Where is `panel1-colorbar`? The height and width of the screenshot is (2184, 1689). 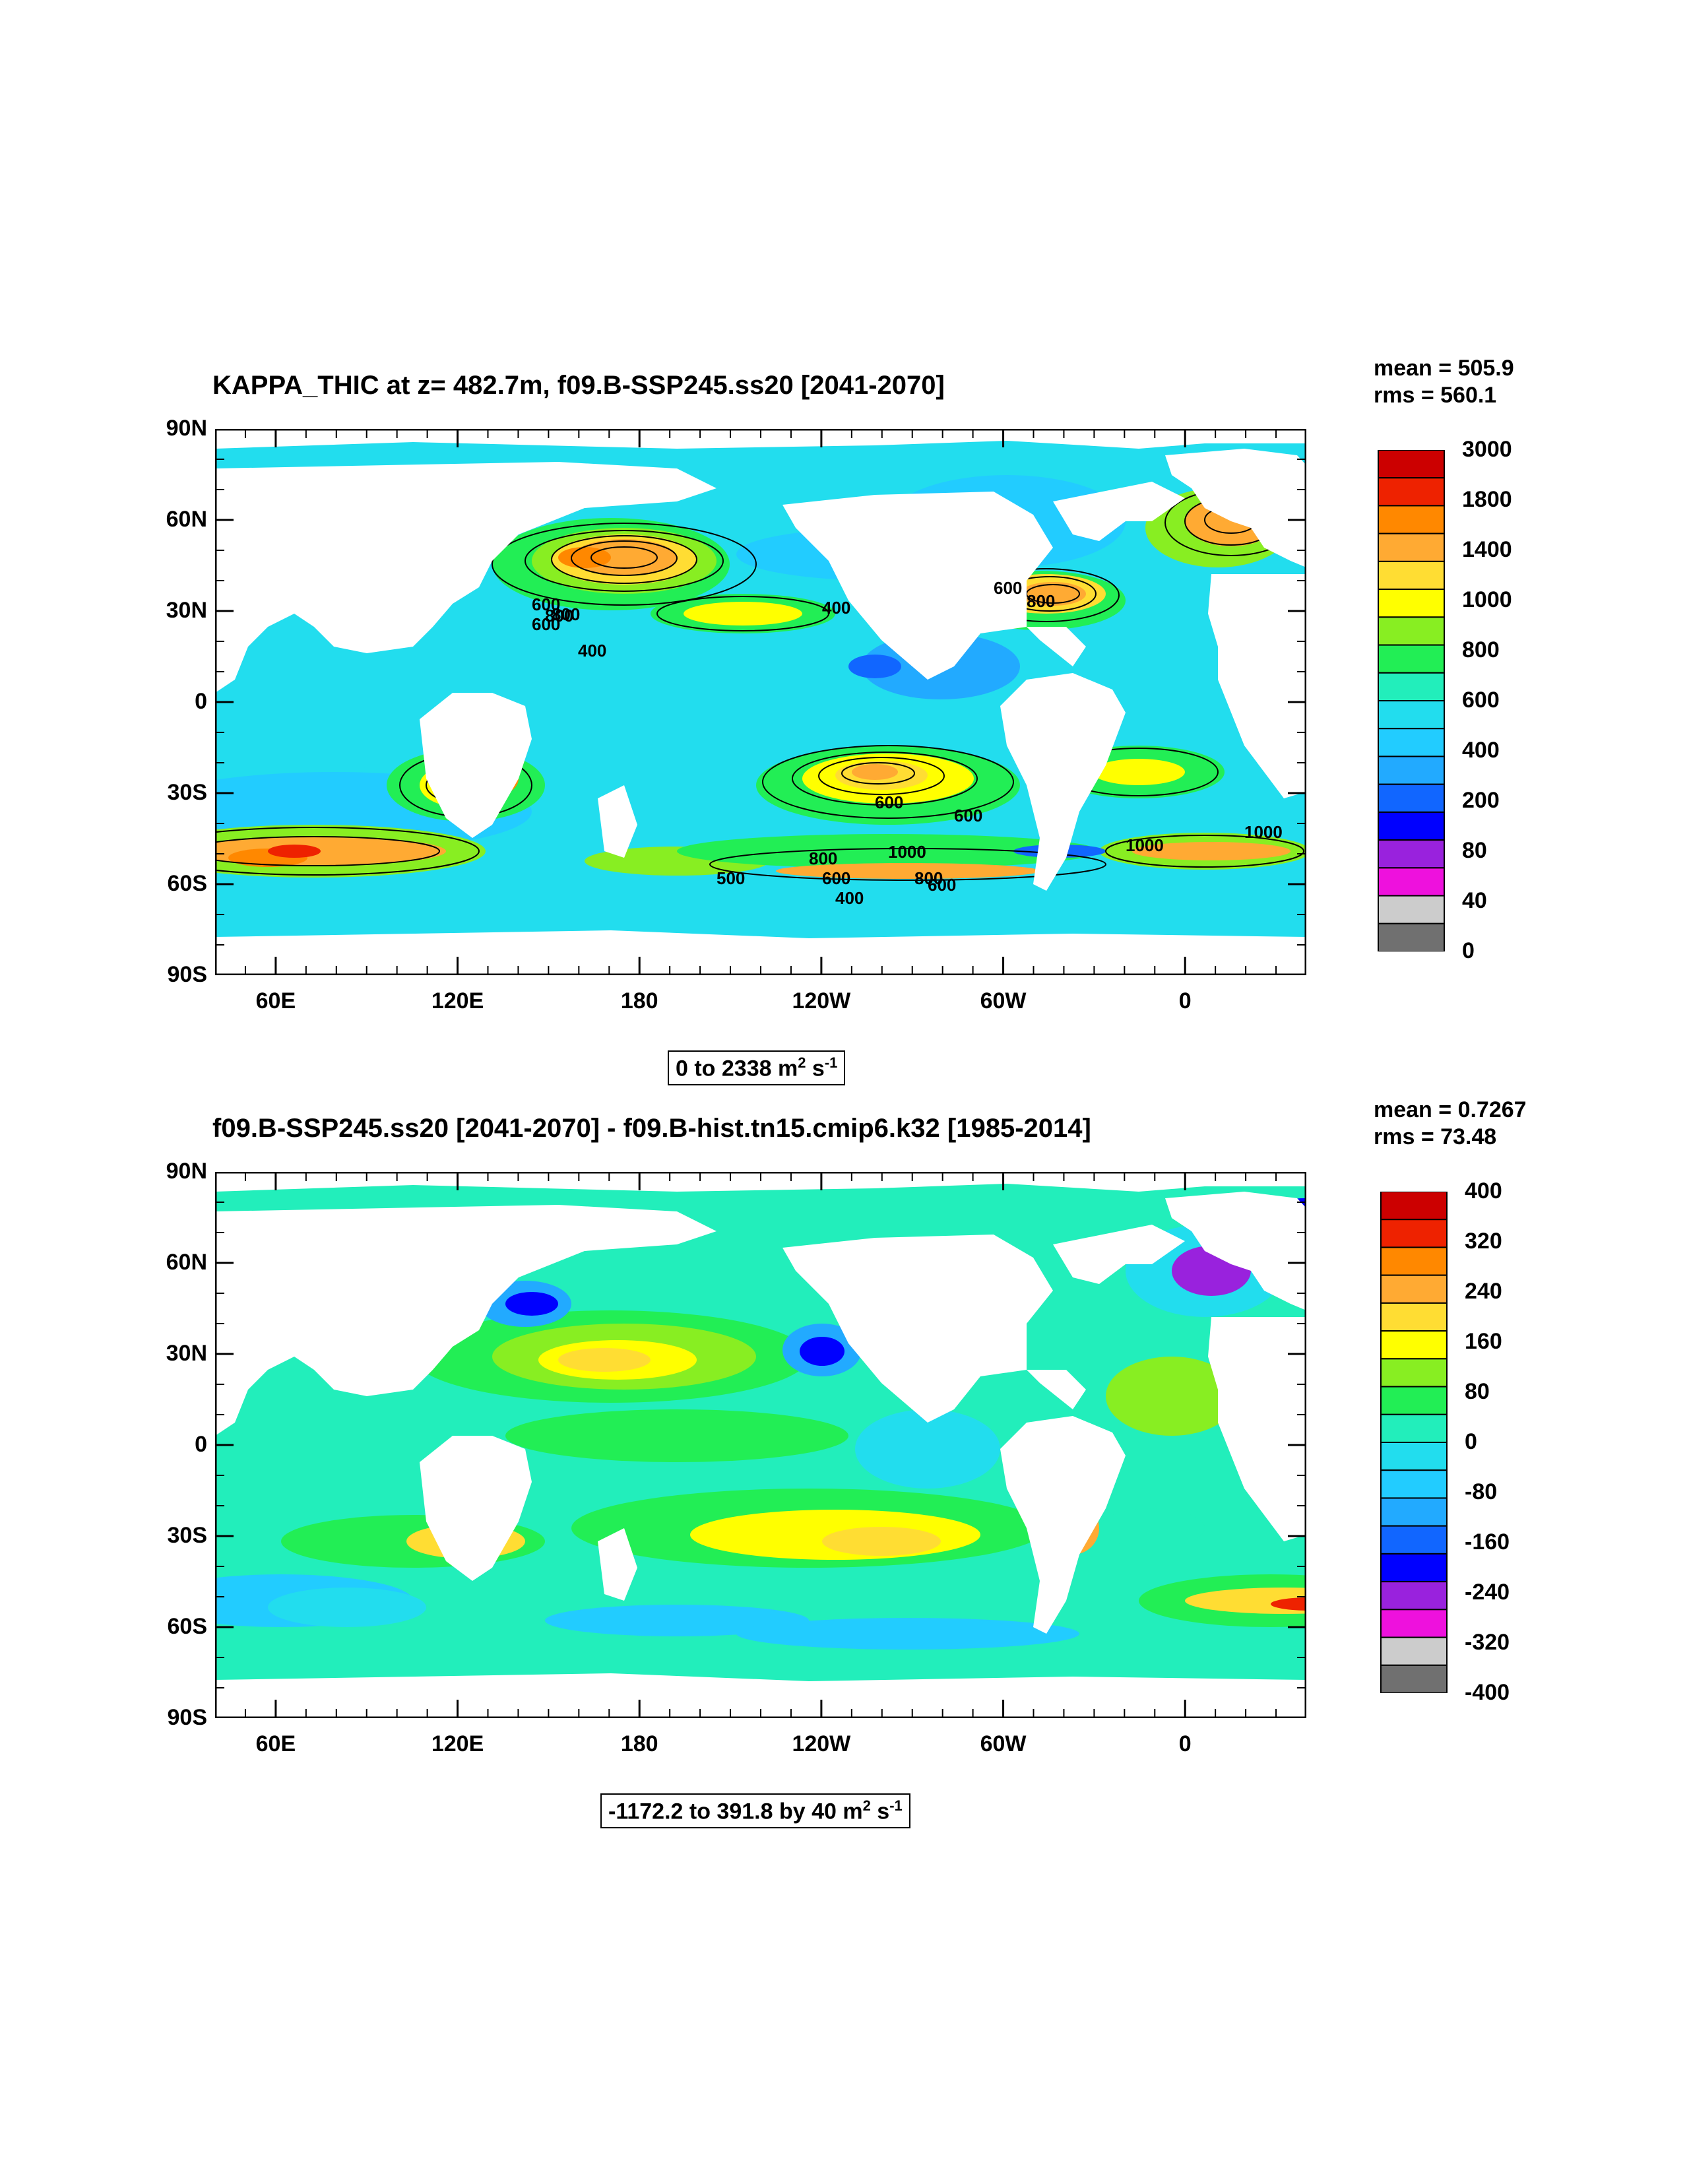
panel1-colorbar is located at coordinates (1411, 700).